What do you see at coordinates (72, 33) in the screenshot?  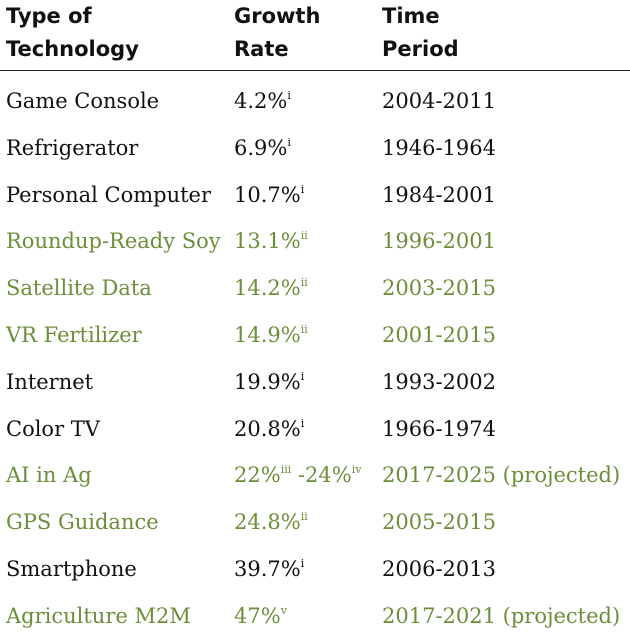 I see `header-type-of-technology: Type of Technology` at bounding box center [72, 33].